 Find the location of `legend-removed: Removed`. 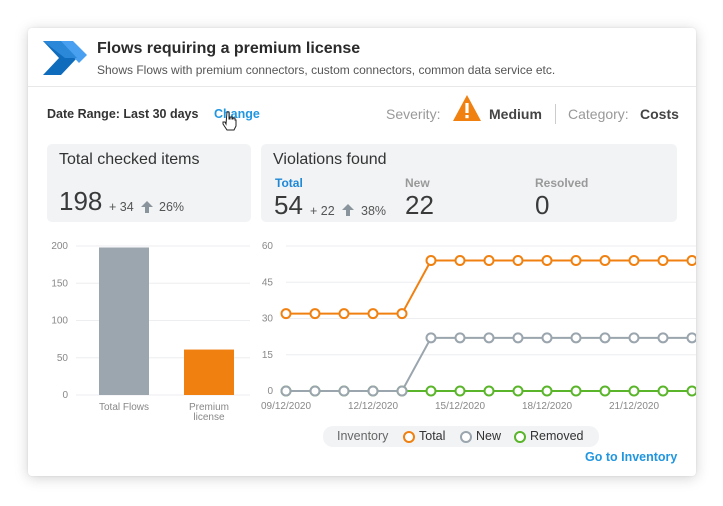

legend-removed: Removed is located at coordinates (557, 436).